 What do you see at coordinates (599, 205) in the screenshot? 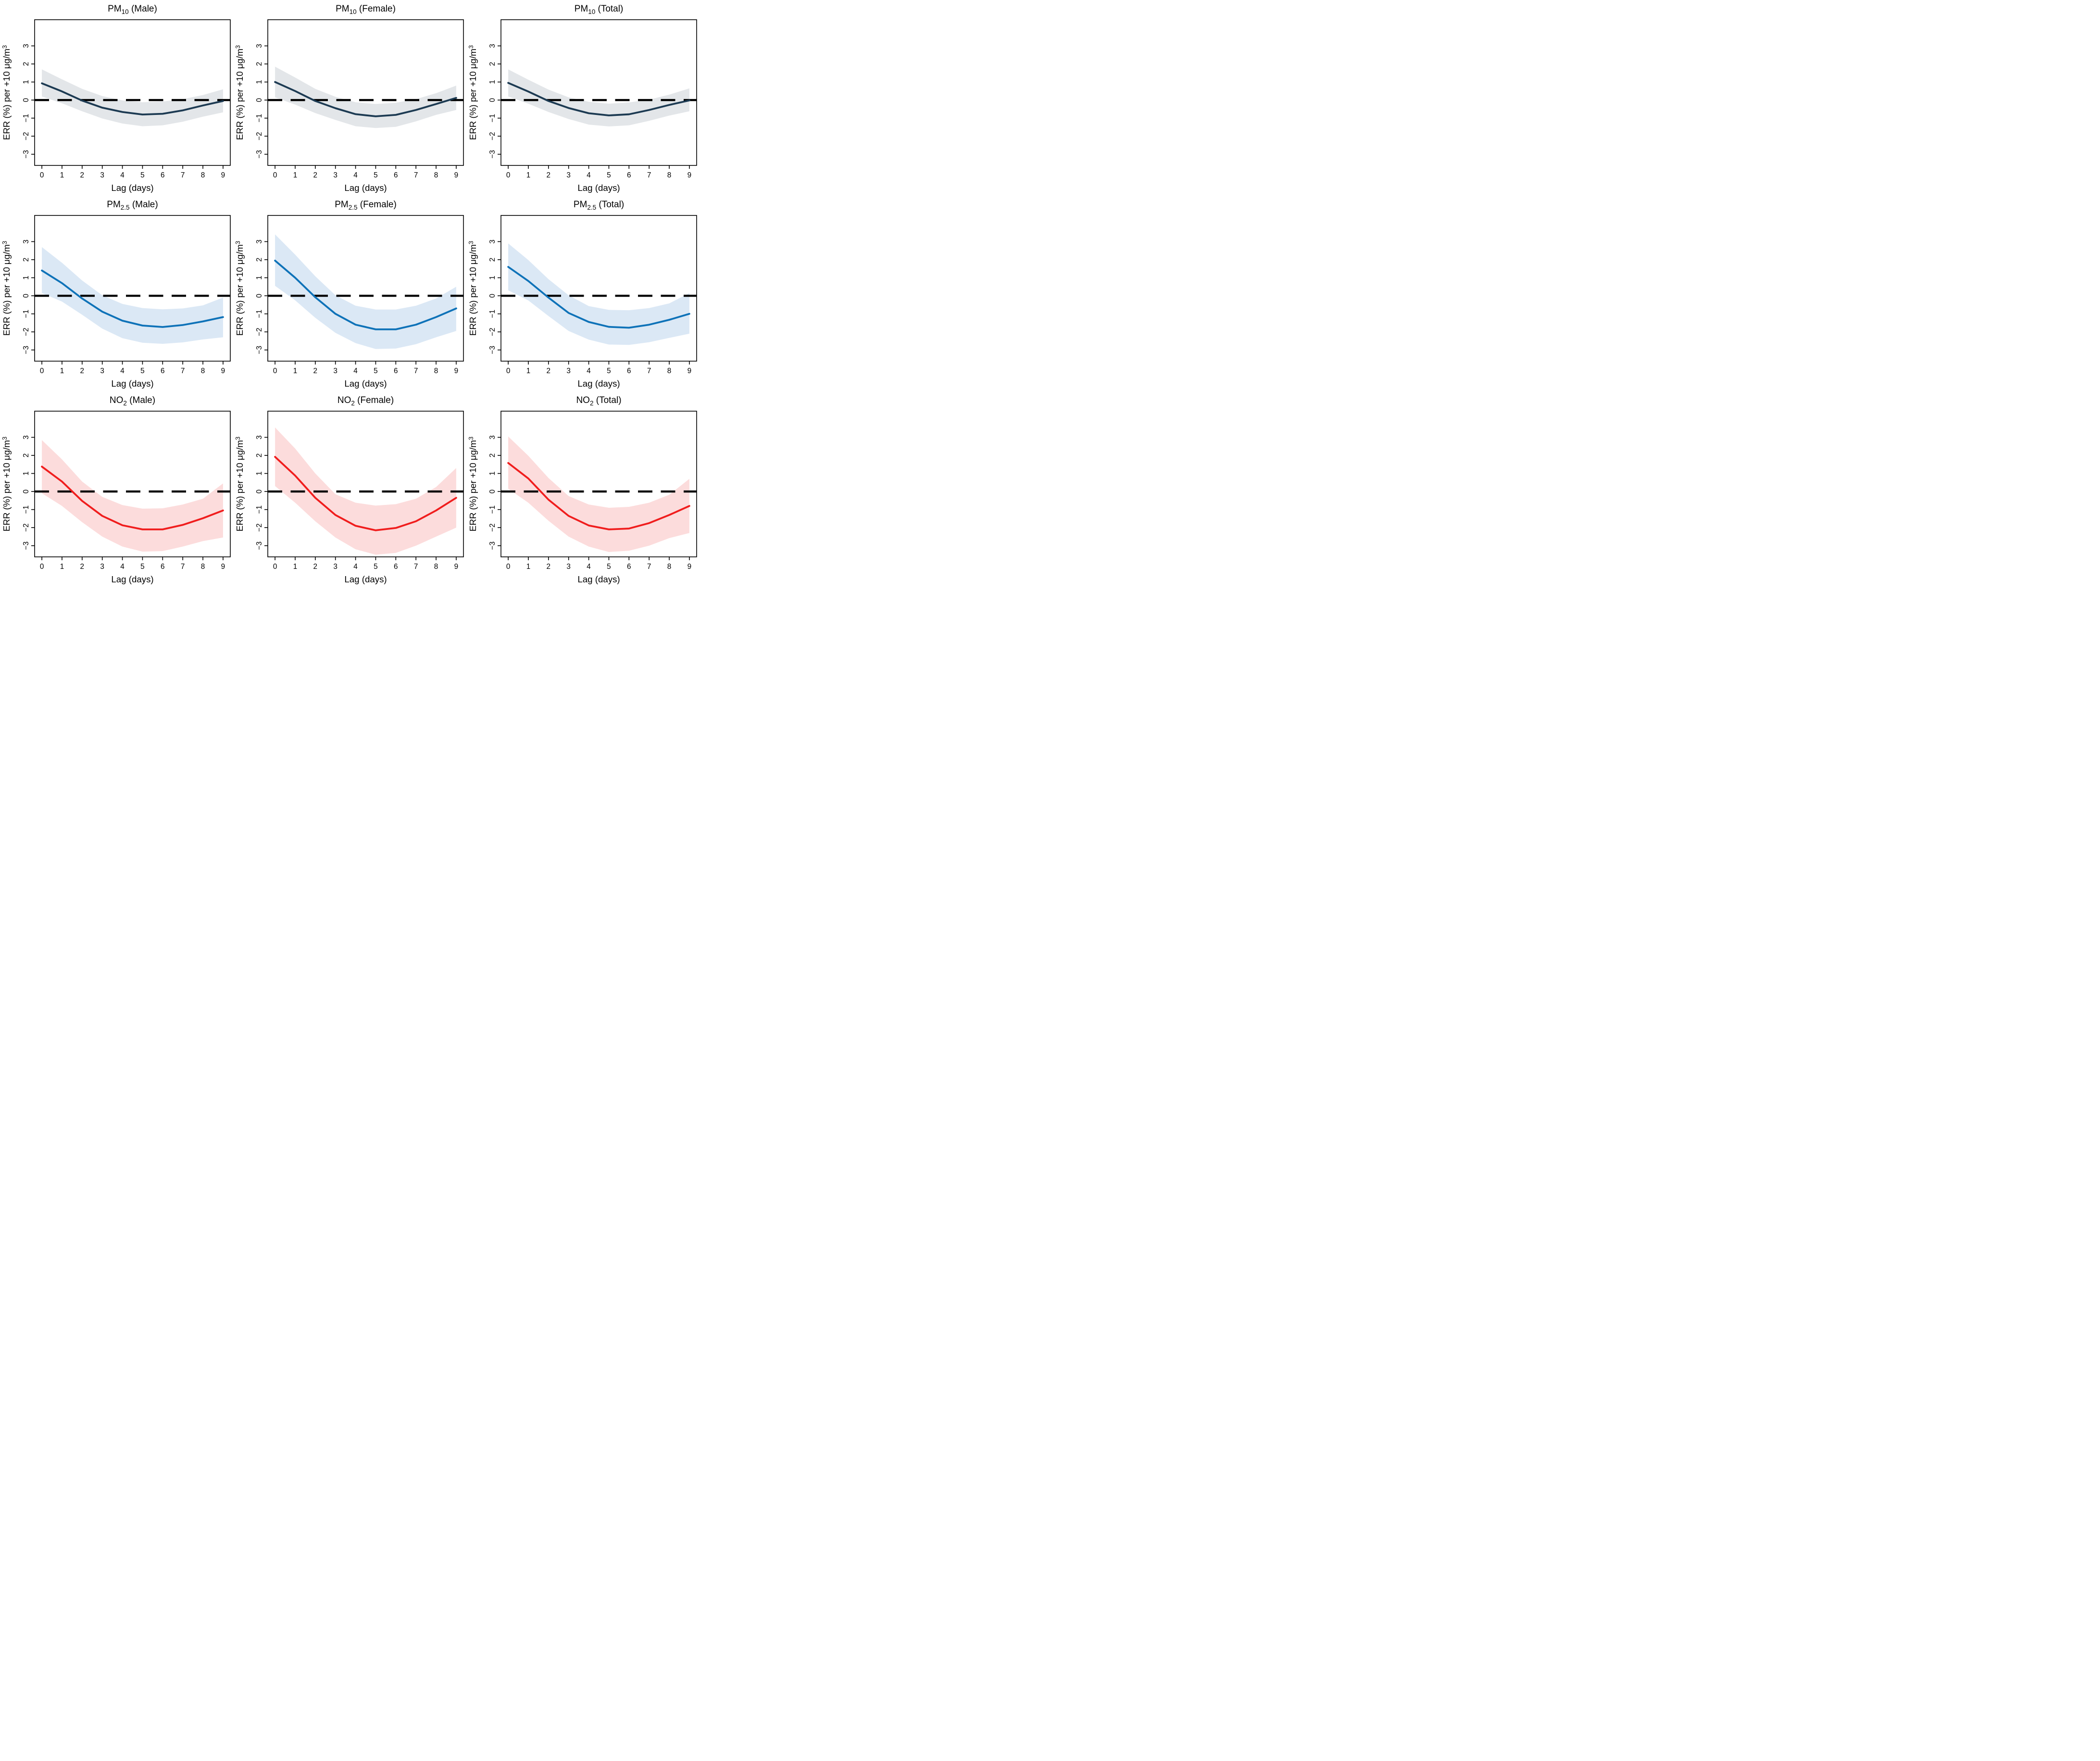
I see `panel-title: PM2.5 (Total)` at bounding box center [599, 205].